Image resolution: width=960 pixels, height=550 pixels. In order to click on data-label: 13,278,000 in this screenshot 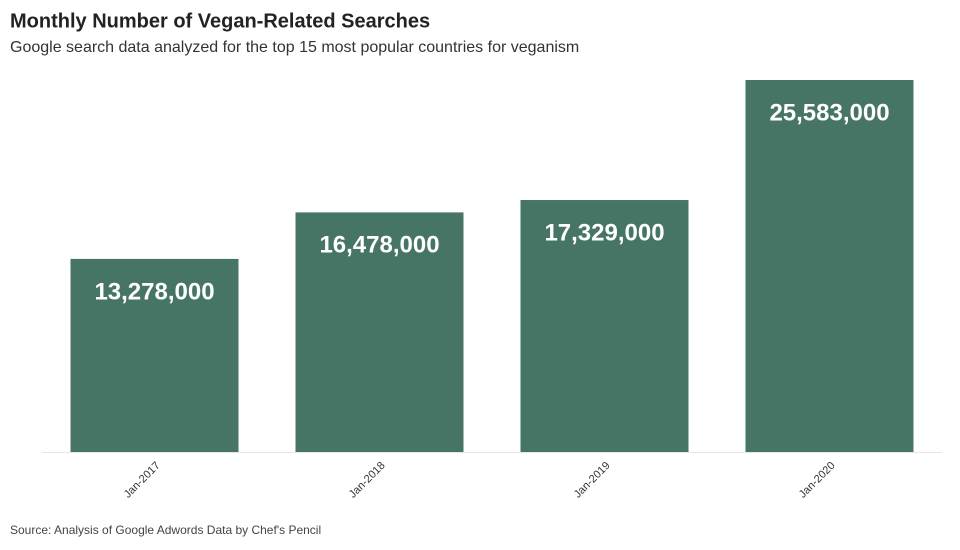, I will do `click(154, 291)`.